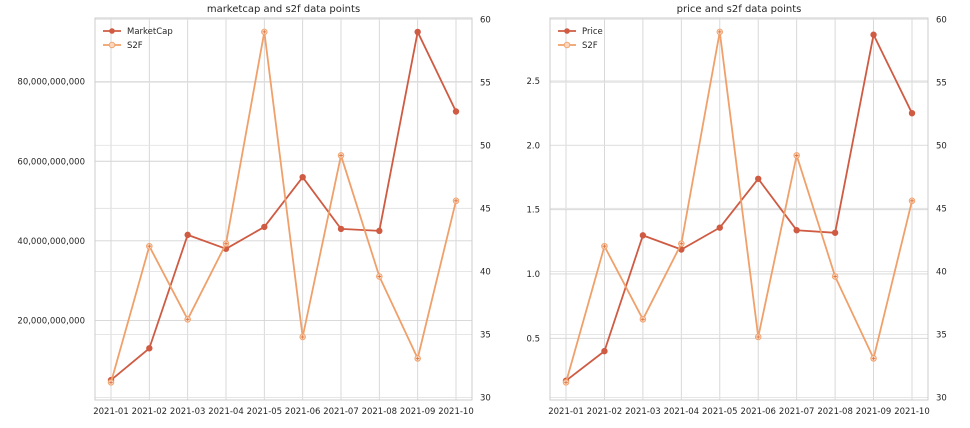  I want to click on y-tick-label: 40,000,000,000, so click(51, 242).